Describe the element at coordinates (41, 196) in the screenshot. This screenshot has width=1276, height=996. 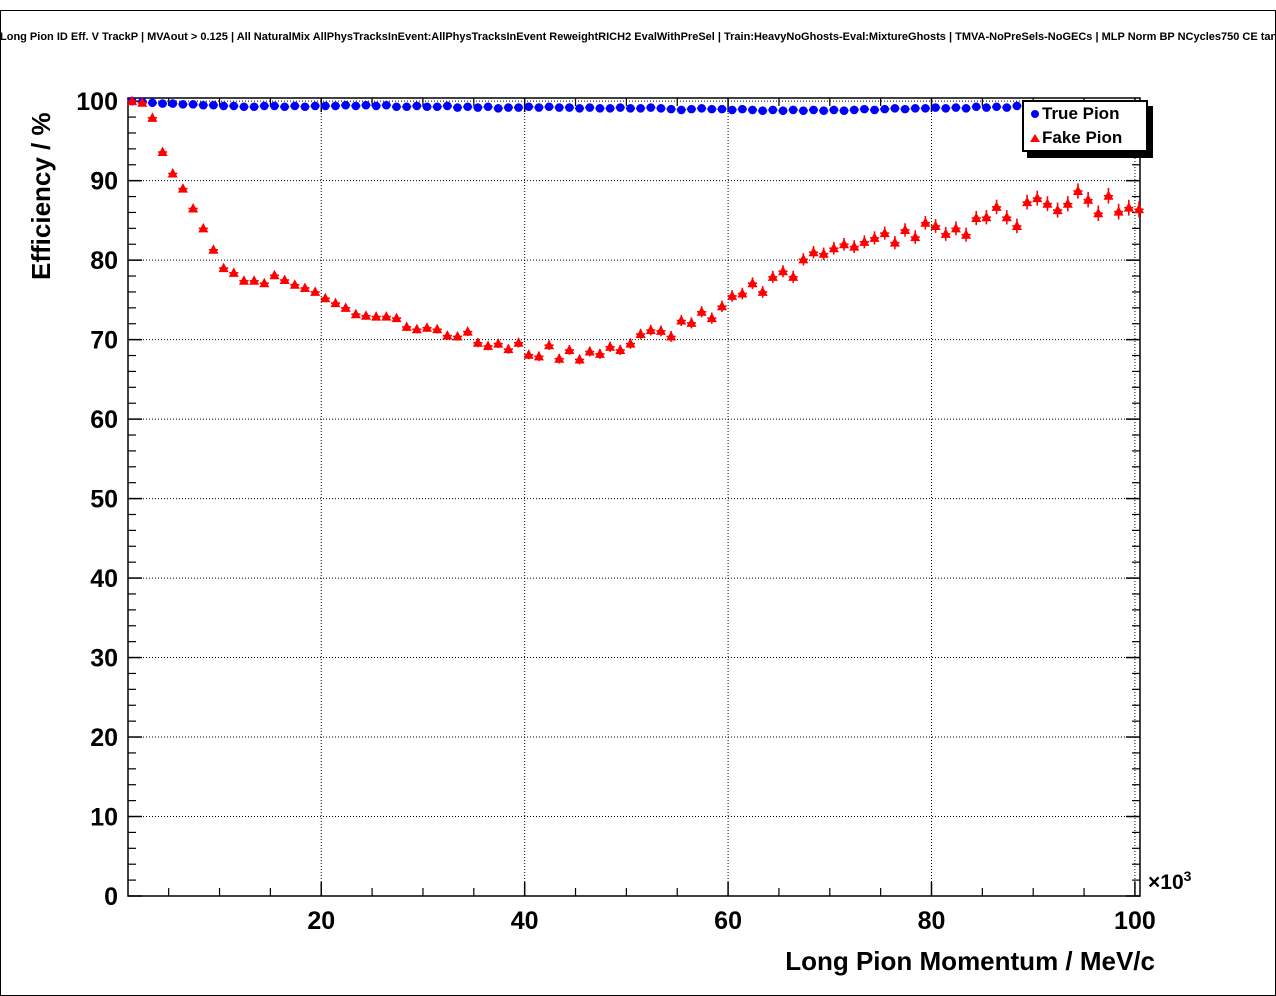
I see `y-axis-title: Efficiency / %` at that location.